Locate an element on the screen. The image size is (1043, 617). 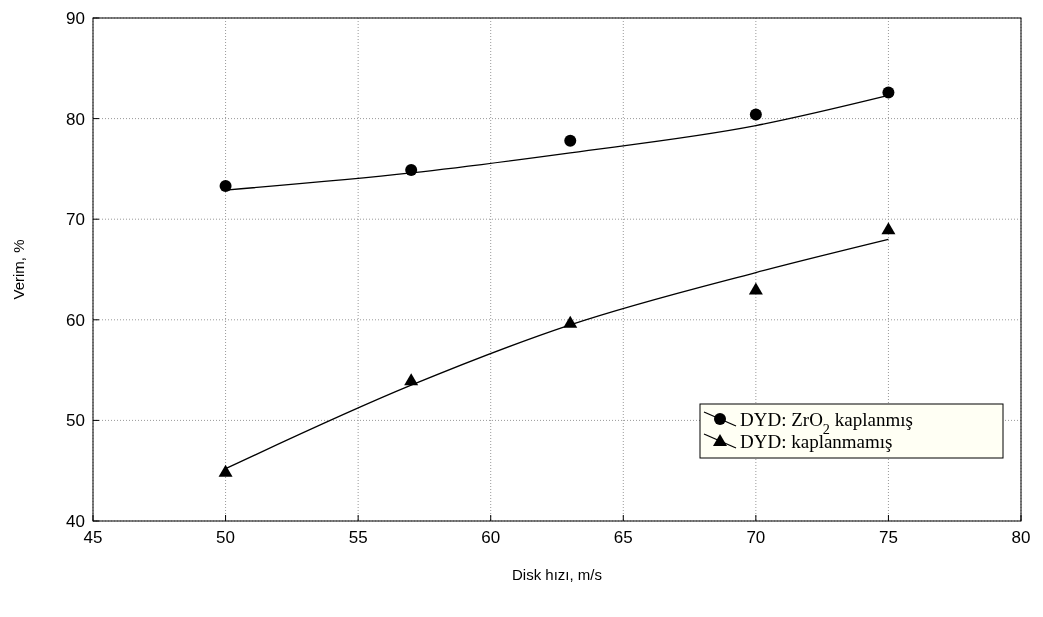
x-tick-label: 45 is located at coordinates (93, 537).